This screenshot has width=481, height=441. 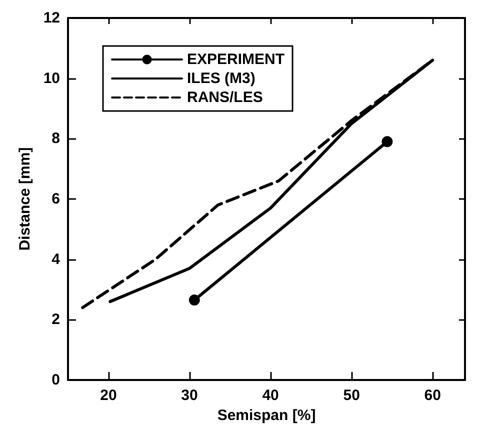 What do you see at coordinates (51, 78) in the screenshot?
I see `y-tick-label: 10` at bounding box center [51, 78].